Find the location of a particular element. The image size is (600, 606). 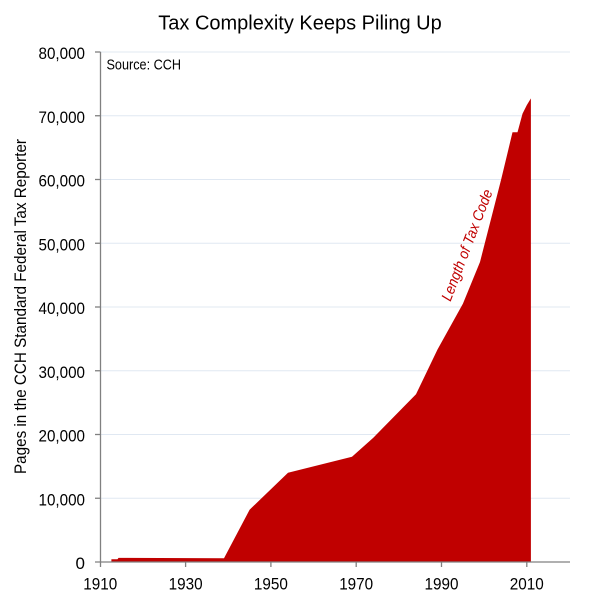

svg-text: 0 is located at coordinates (80, 563).